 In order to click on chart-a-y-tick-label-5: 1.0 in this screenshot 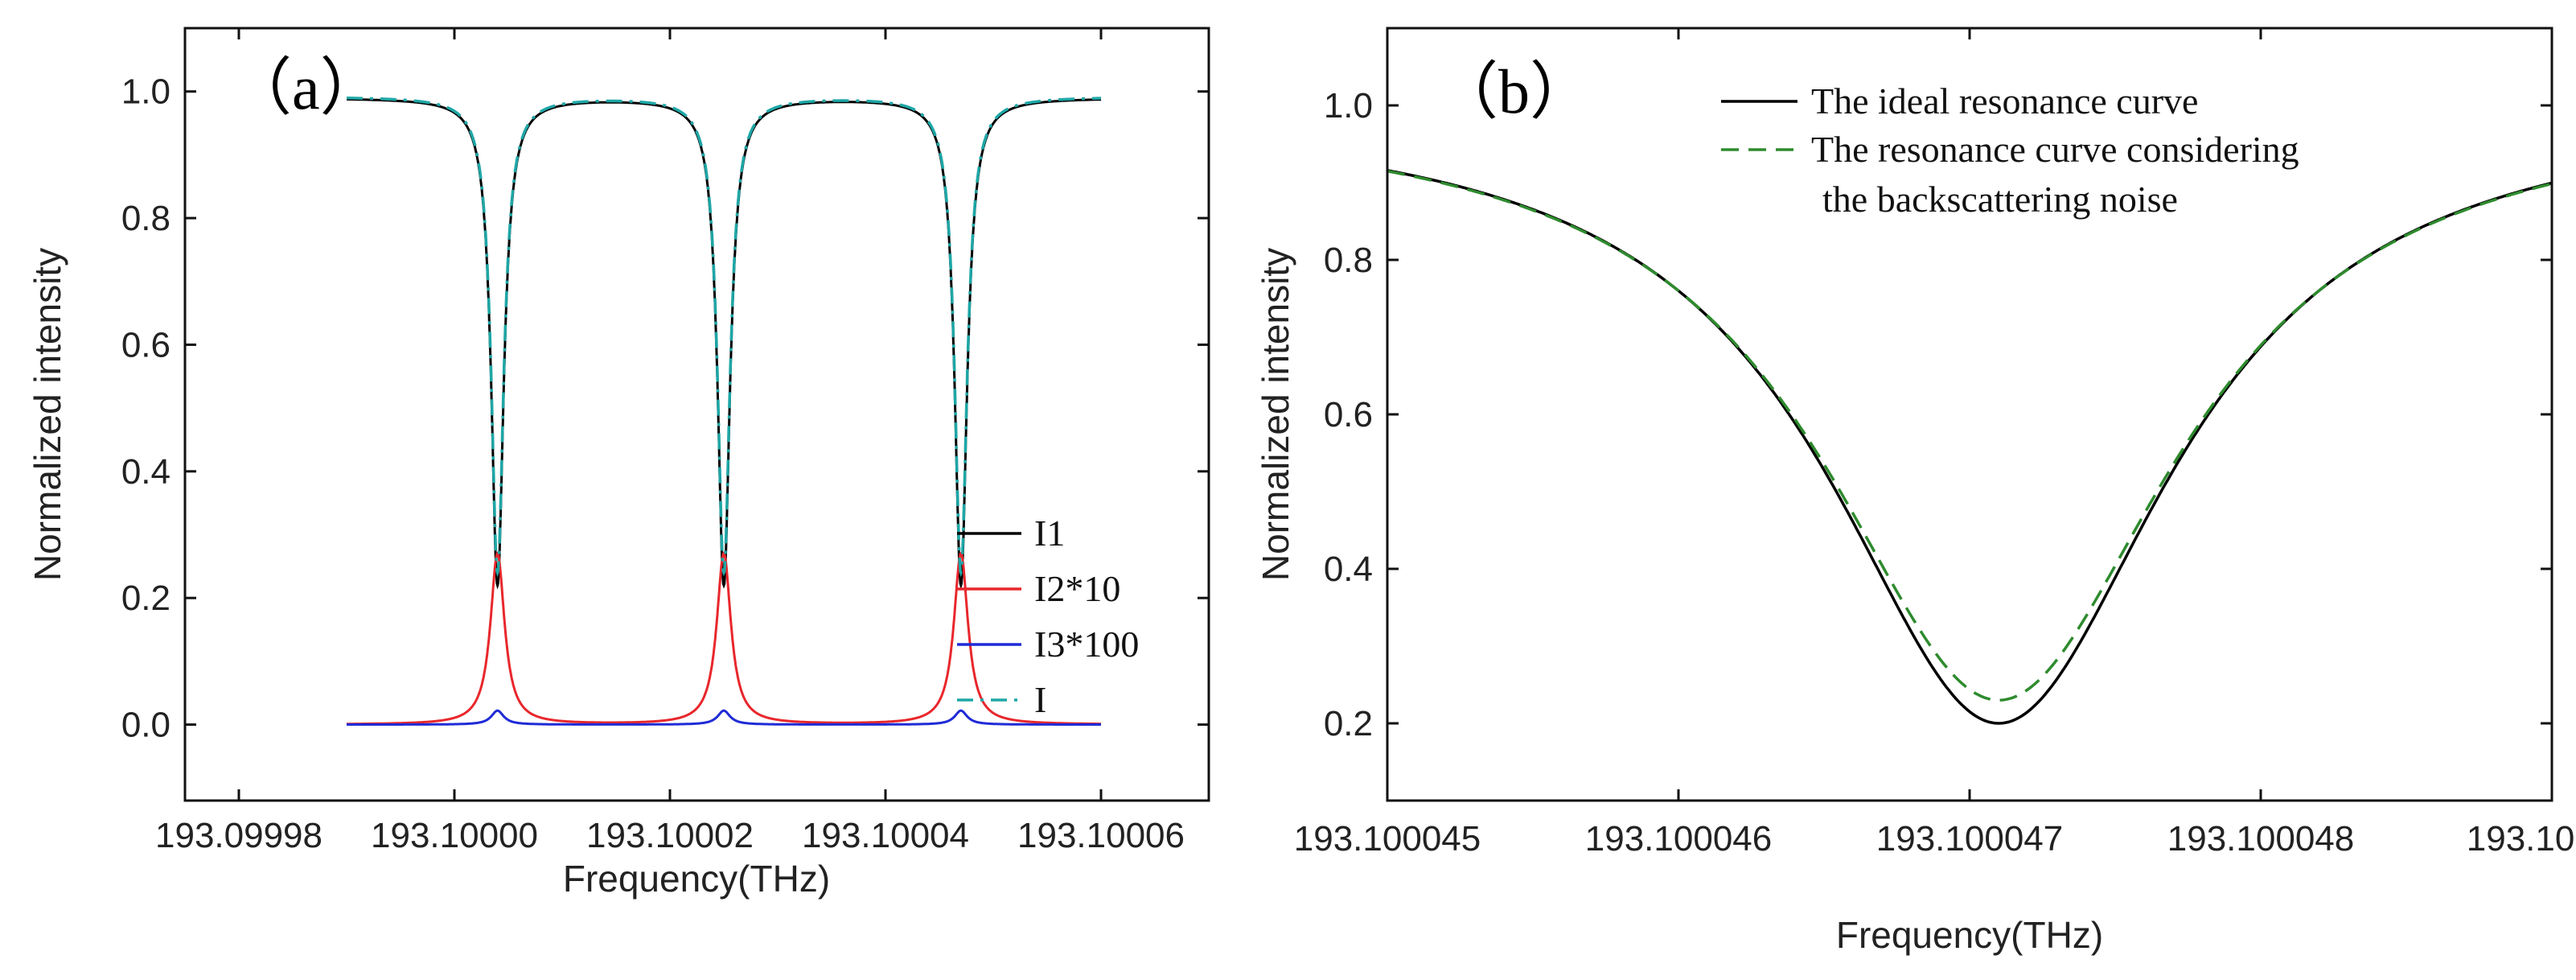, I will do `click(146, 92)`.